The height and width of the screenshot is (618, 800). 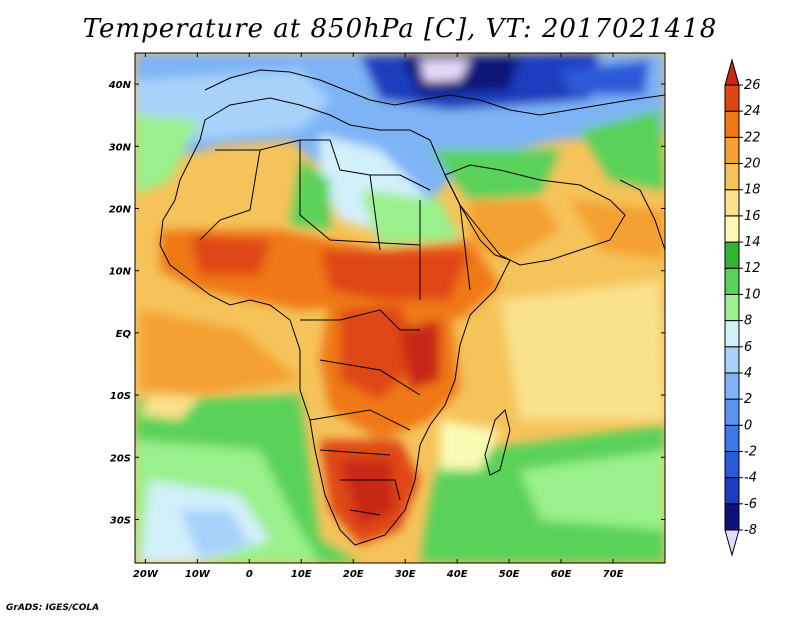 I want to click on india-coastline, so click(x=642, y=215).